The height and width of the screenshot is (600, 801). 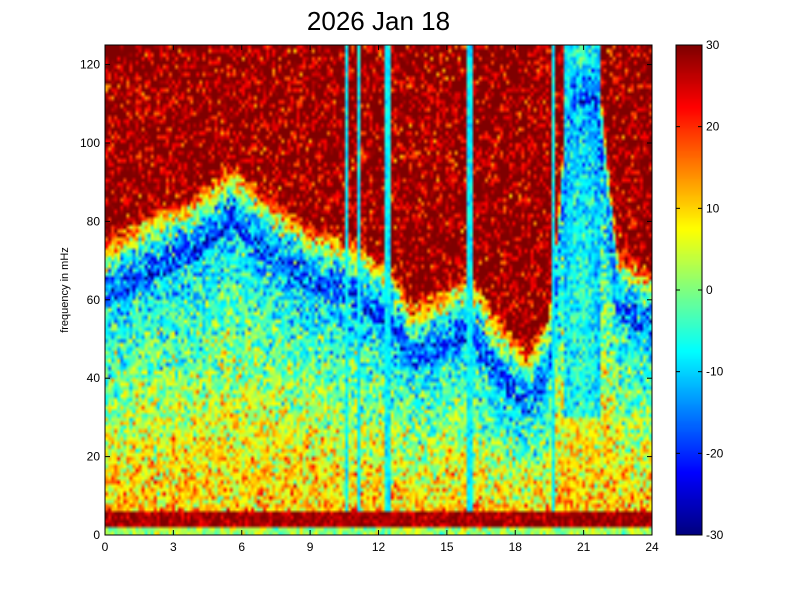 What do you see at coordinates (94, 300) in the screenshot?
I see `y-tick-label: 60` at bounding box center [94, 300].